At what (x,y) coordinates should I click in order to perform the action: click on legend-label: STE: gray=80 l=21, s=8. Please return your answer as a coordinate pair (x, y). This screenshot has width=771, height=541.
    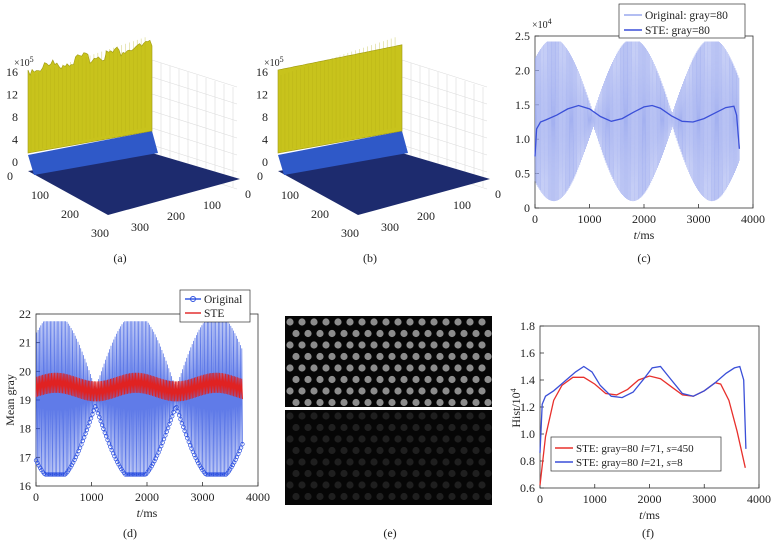
    Looking at the image, I should click on (629, 463).